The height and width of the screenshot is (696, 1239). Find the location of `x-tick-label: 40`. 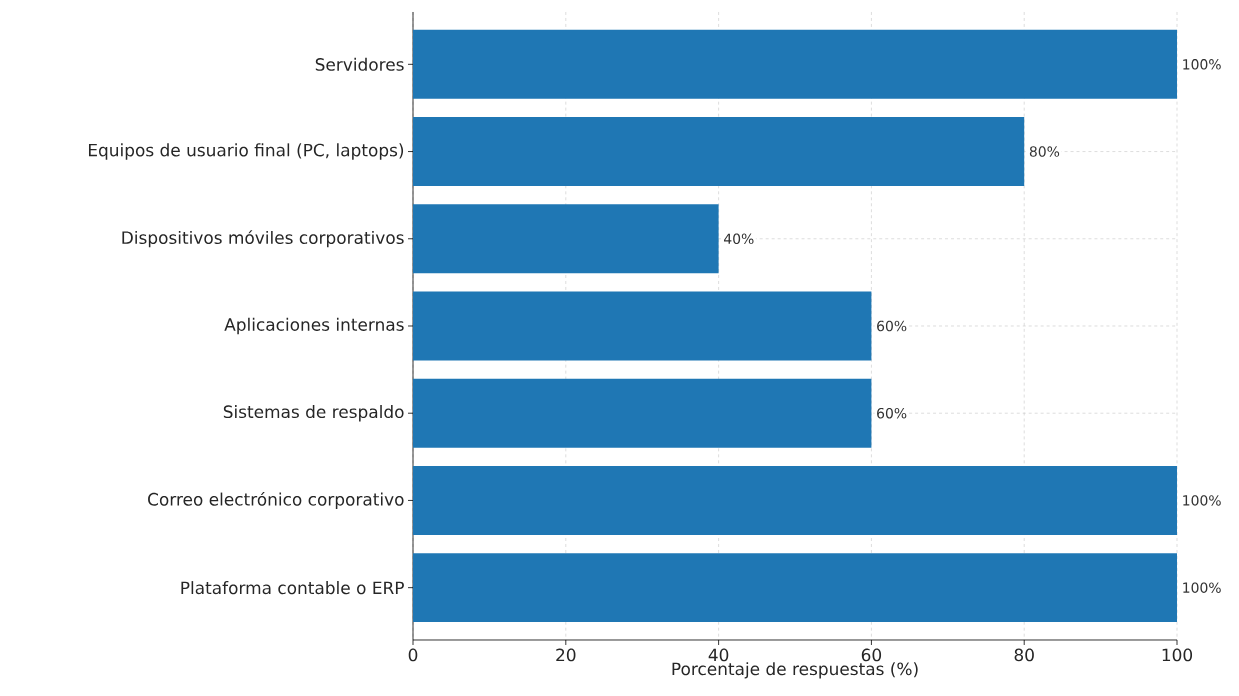

x-tick-label: 40 is located at coordinates (718, 655).